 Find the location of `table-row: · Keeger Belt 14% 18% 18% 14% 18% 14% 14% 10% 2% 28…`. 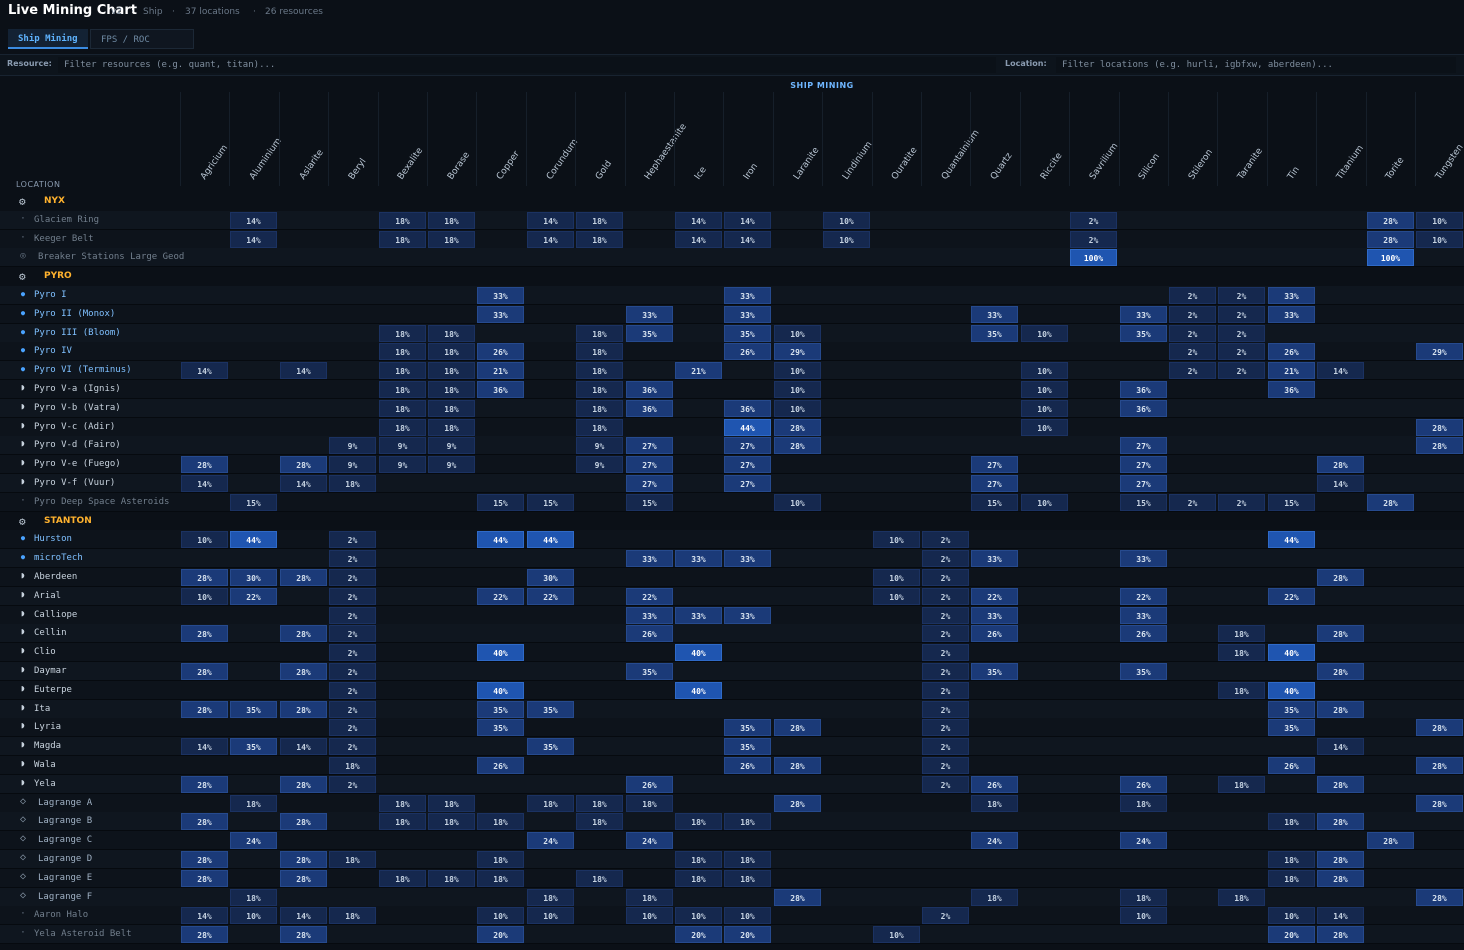

table-row: · Keeger Belt 14% 18% 18% 14% 18% 14% 14% 10% 2% 28… is located at coordinates (732, 239).